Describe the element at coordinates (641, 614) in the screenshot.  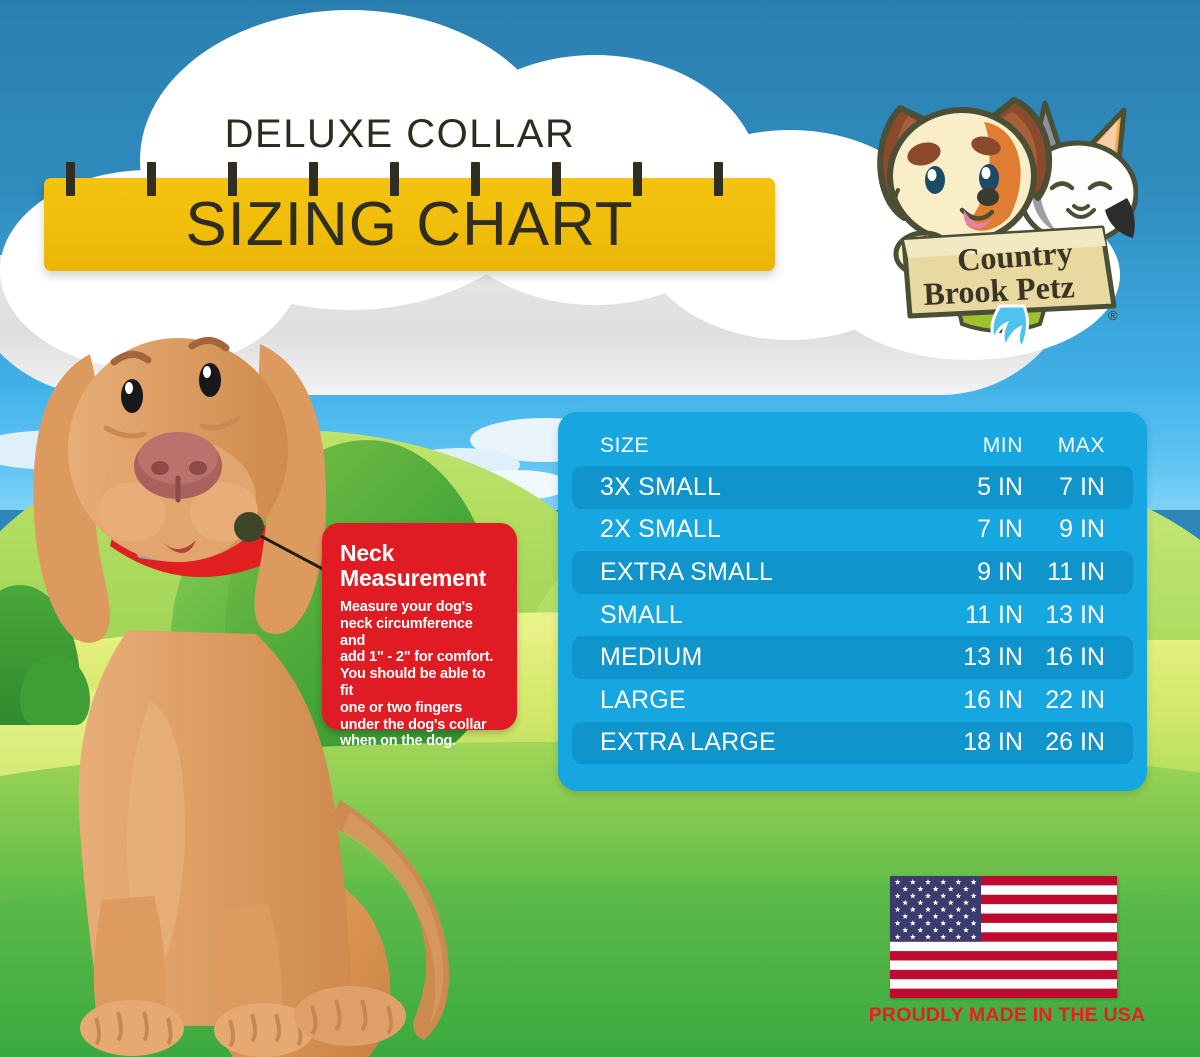
I see `cell-size: SMALL` at that location.